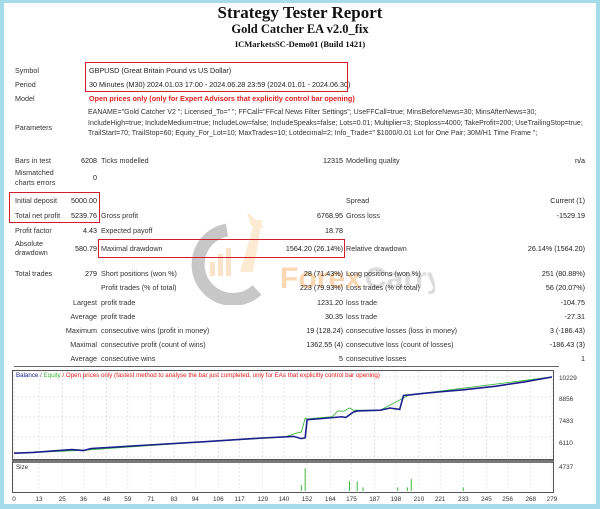  Describe the element at coordinates (286, 366) in the screenshot. I see `chart-separator` at that location.